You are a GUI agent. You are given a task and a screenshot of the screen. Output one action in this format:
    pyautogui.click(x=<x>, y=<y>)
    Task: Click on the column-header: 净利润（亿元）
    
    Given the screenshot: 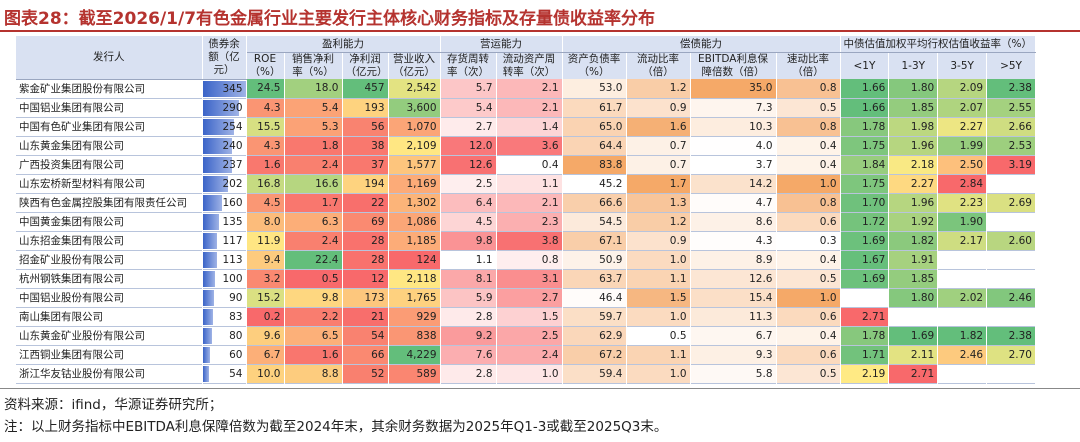 What is the action you would take?
    pyautogui.click(x=365, y=65)
    